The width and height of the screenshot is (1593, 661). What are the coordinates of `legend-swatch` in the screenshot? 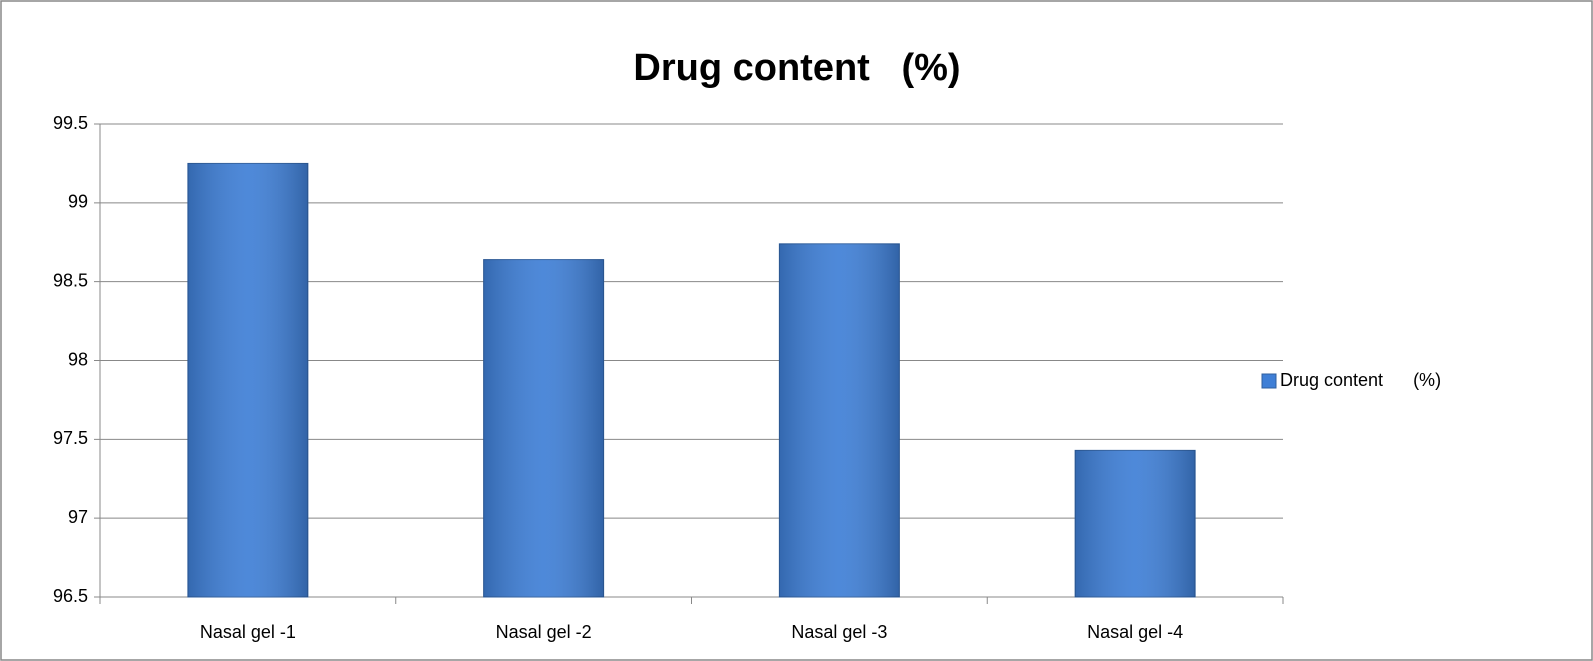 It's located at (1269, 381).